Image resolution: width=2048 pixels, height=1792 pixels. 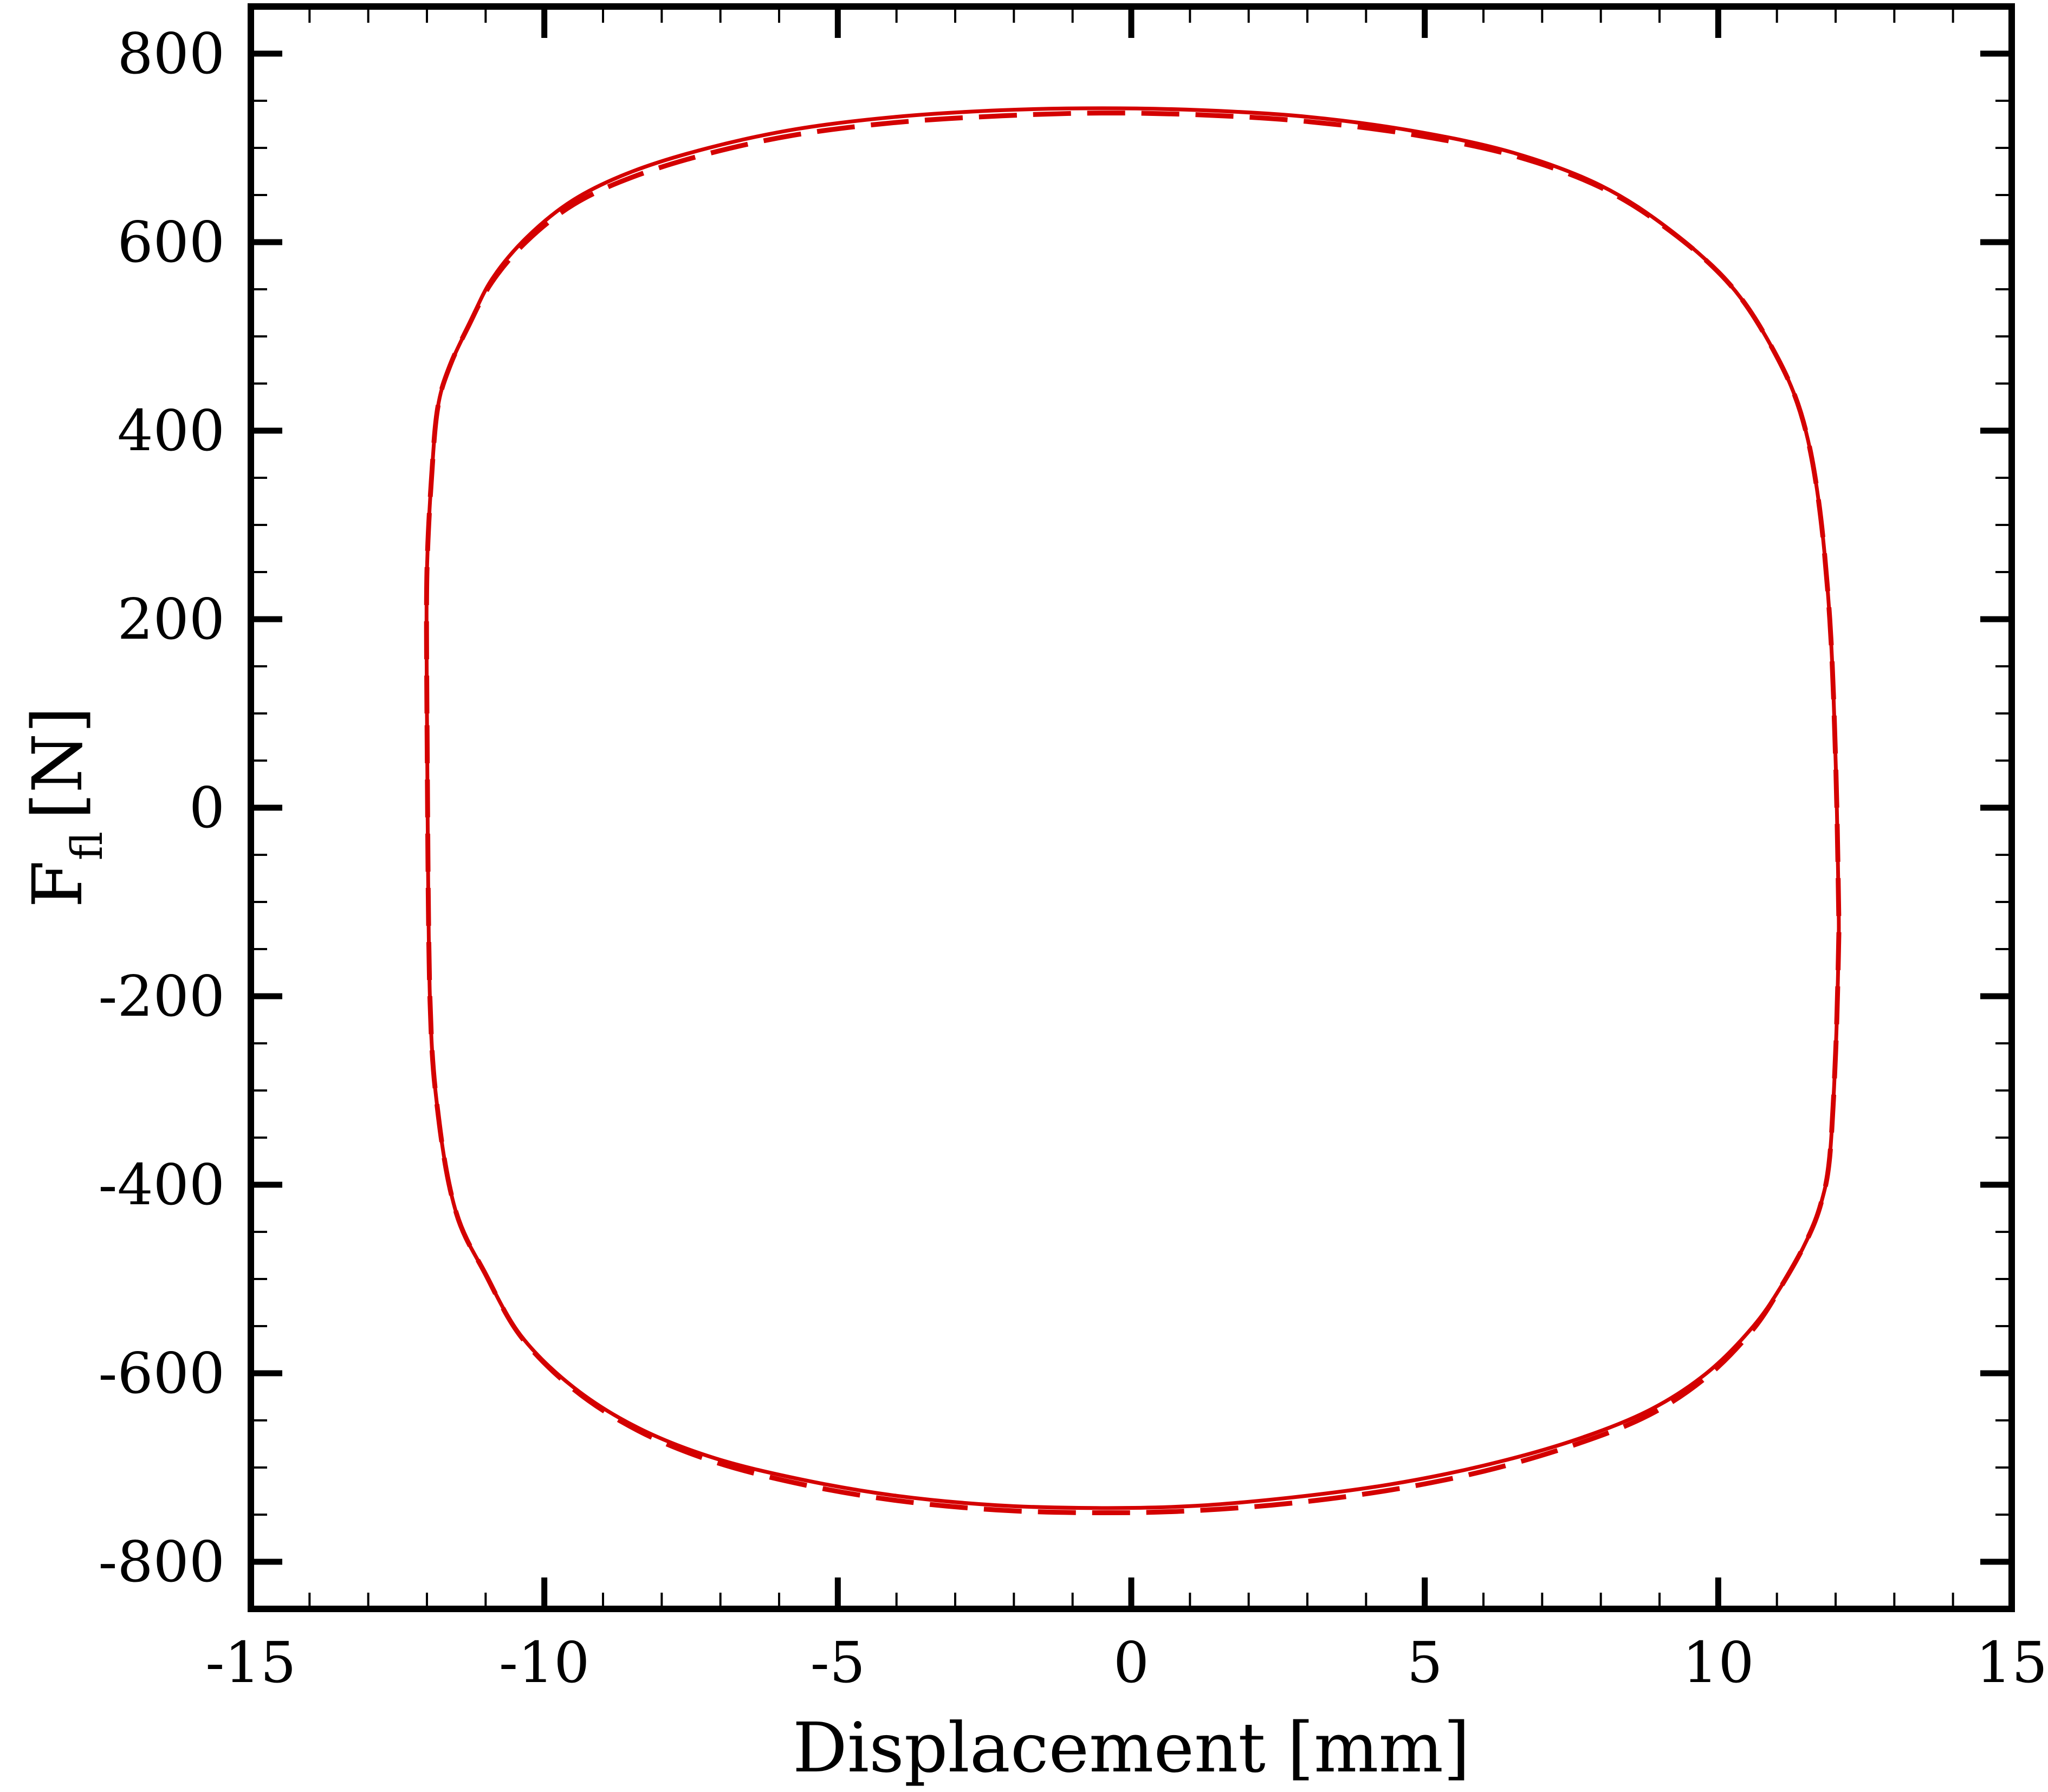 I want to click on x-tick-label: 5, so click(x=1425, y=1662).